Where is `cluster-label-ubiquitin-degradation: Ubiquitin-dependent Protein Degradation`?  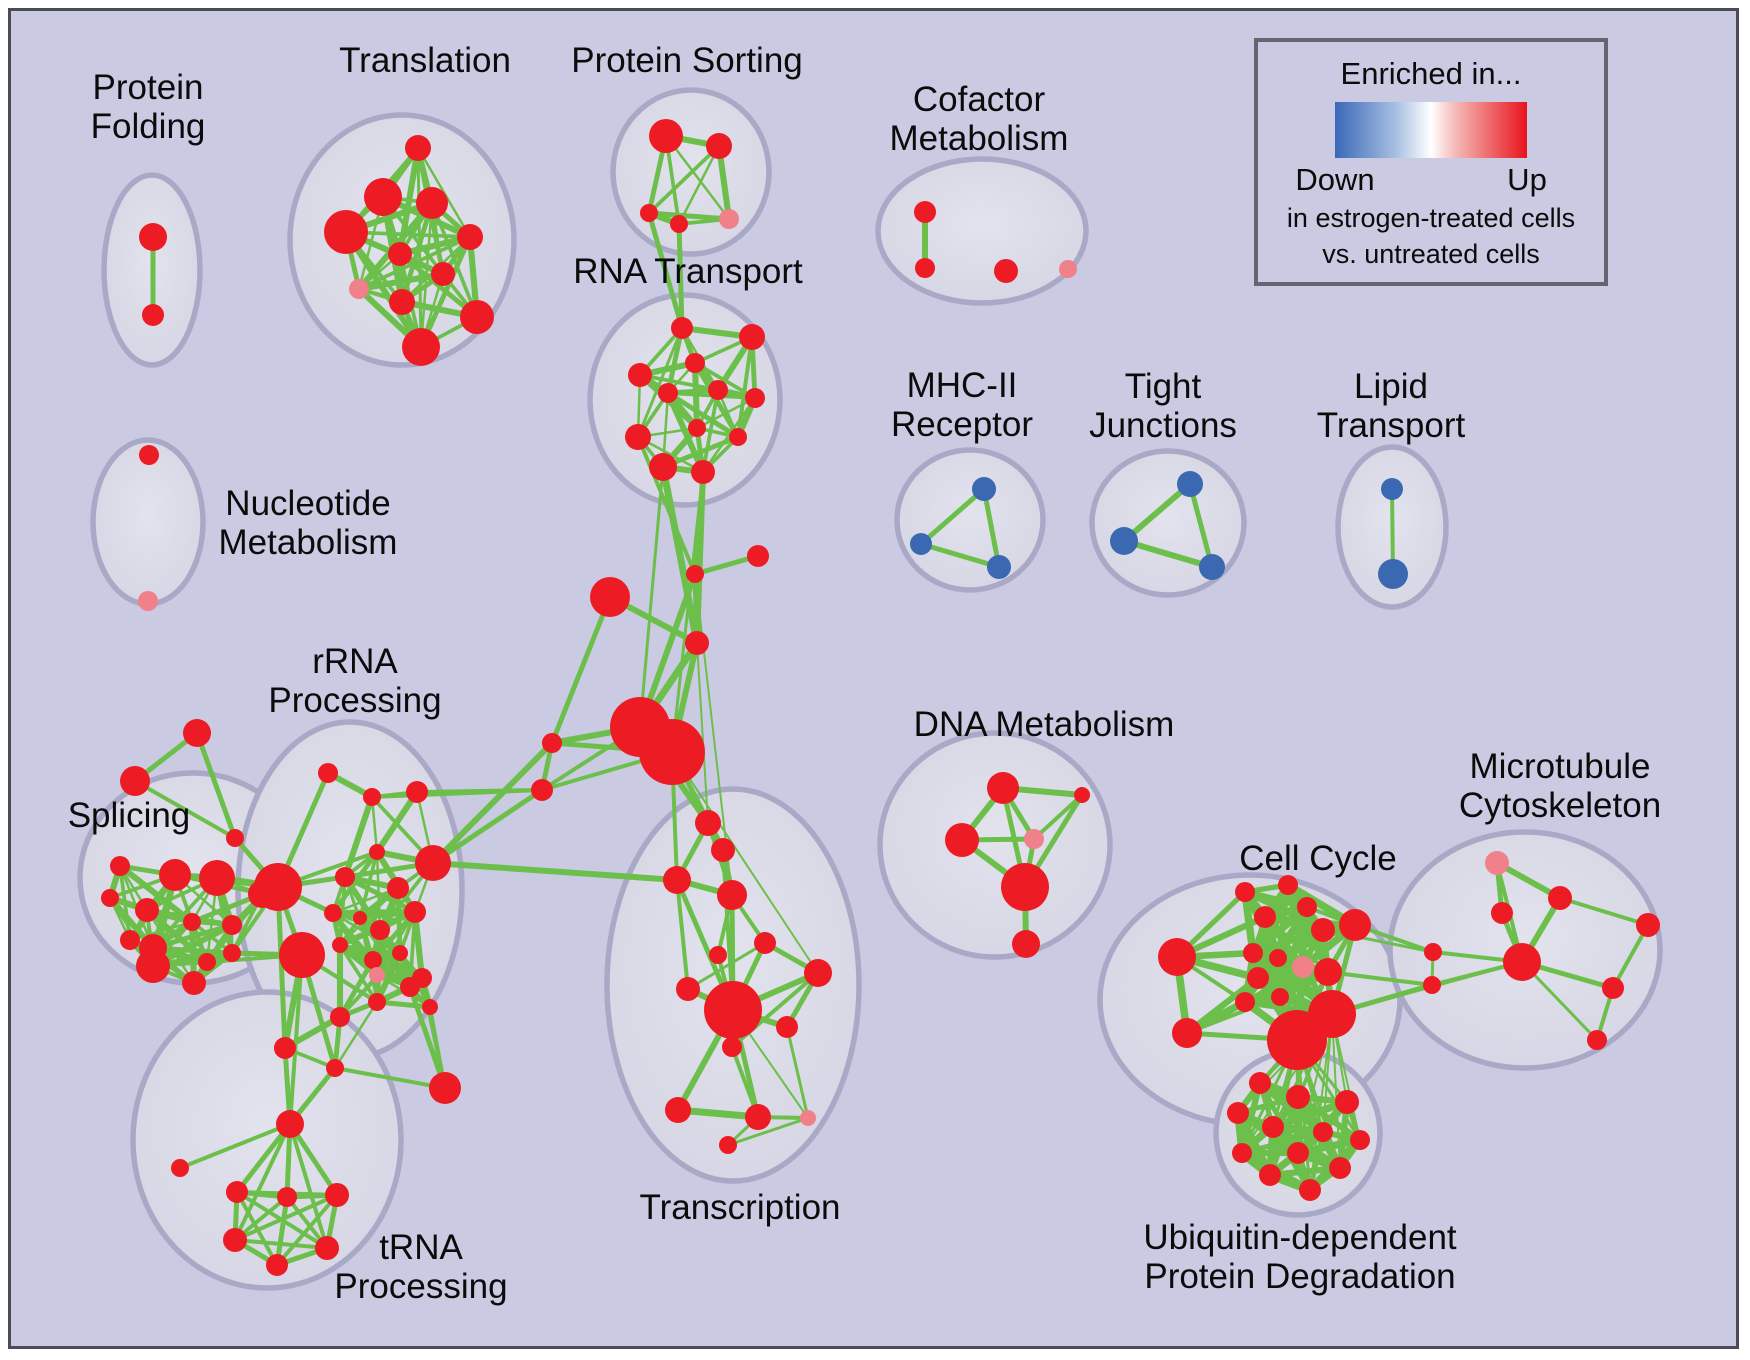
cluster-label-ubiquitin-degradation: Ubiquitin-dependent Protein Degradation is located at coordinates (1300, 1257).